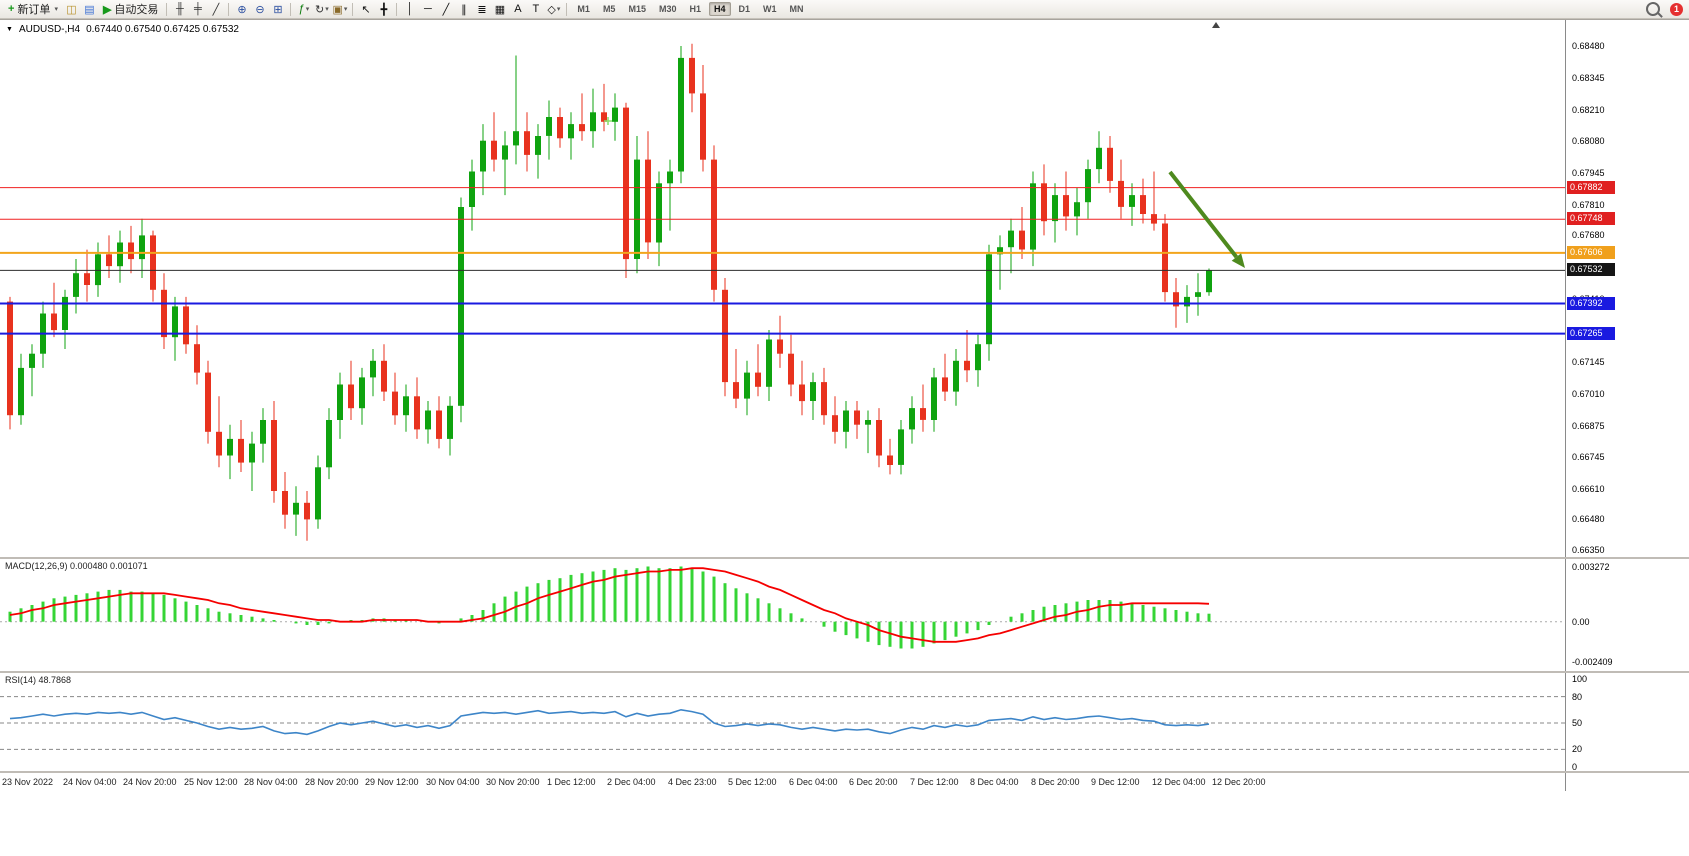 The image size is (1689, 856). I want to click on price-tag: 0.67748, so click(1591, 218).